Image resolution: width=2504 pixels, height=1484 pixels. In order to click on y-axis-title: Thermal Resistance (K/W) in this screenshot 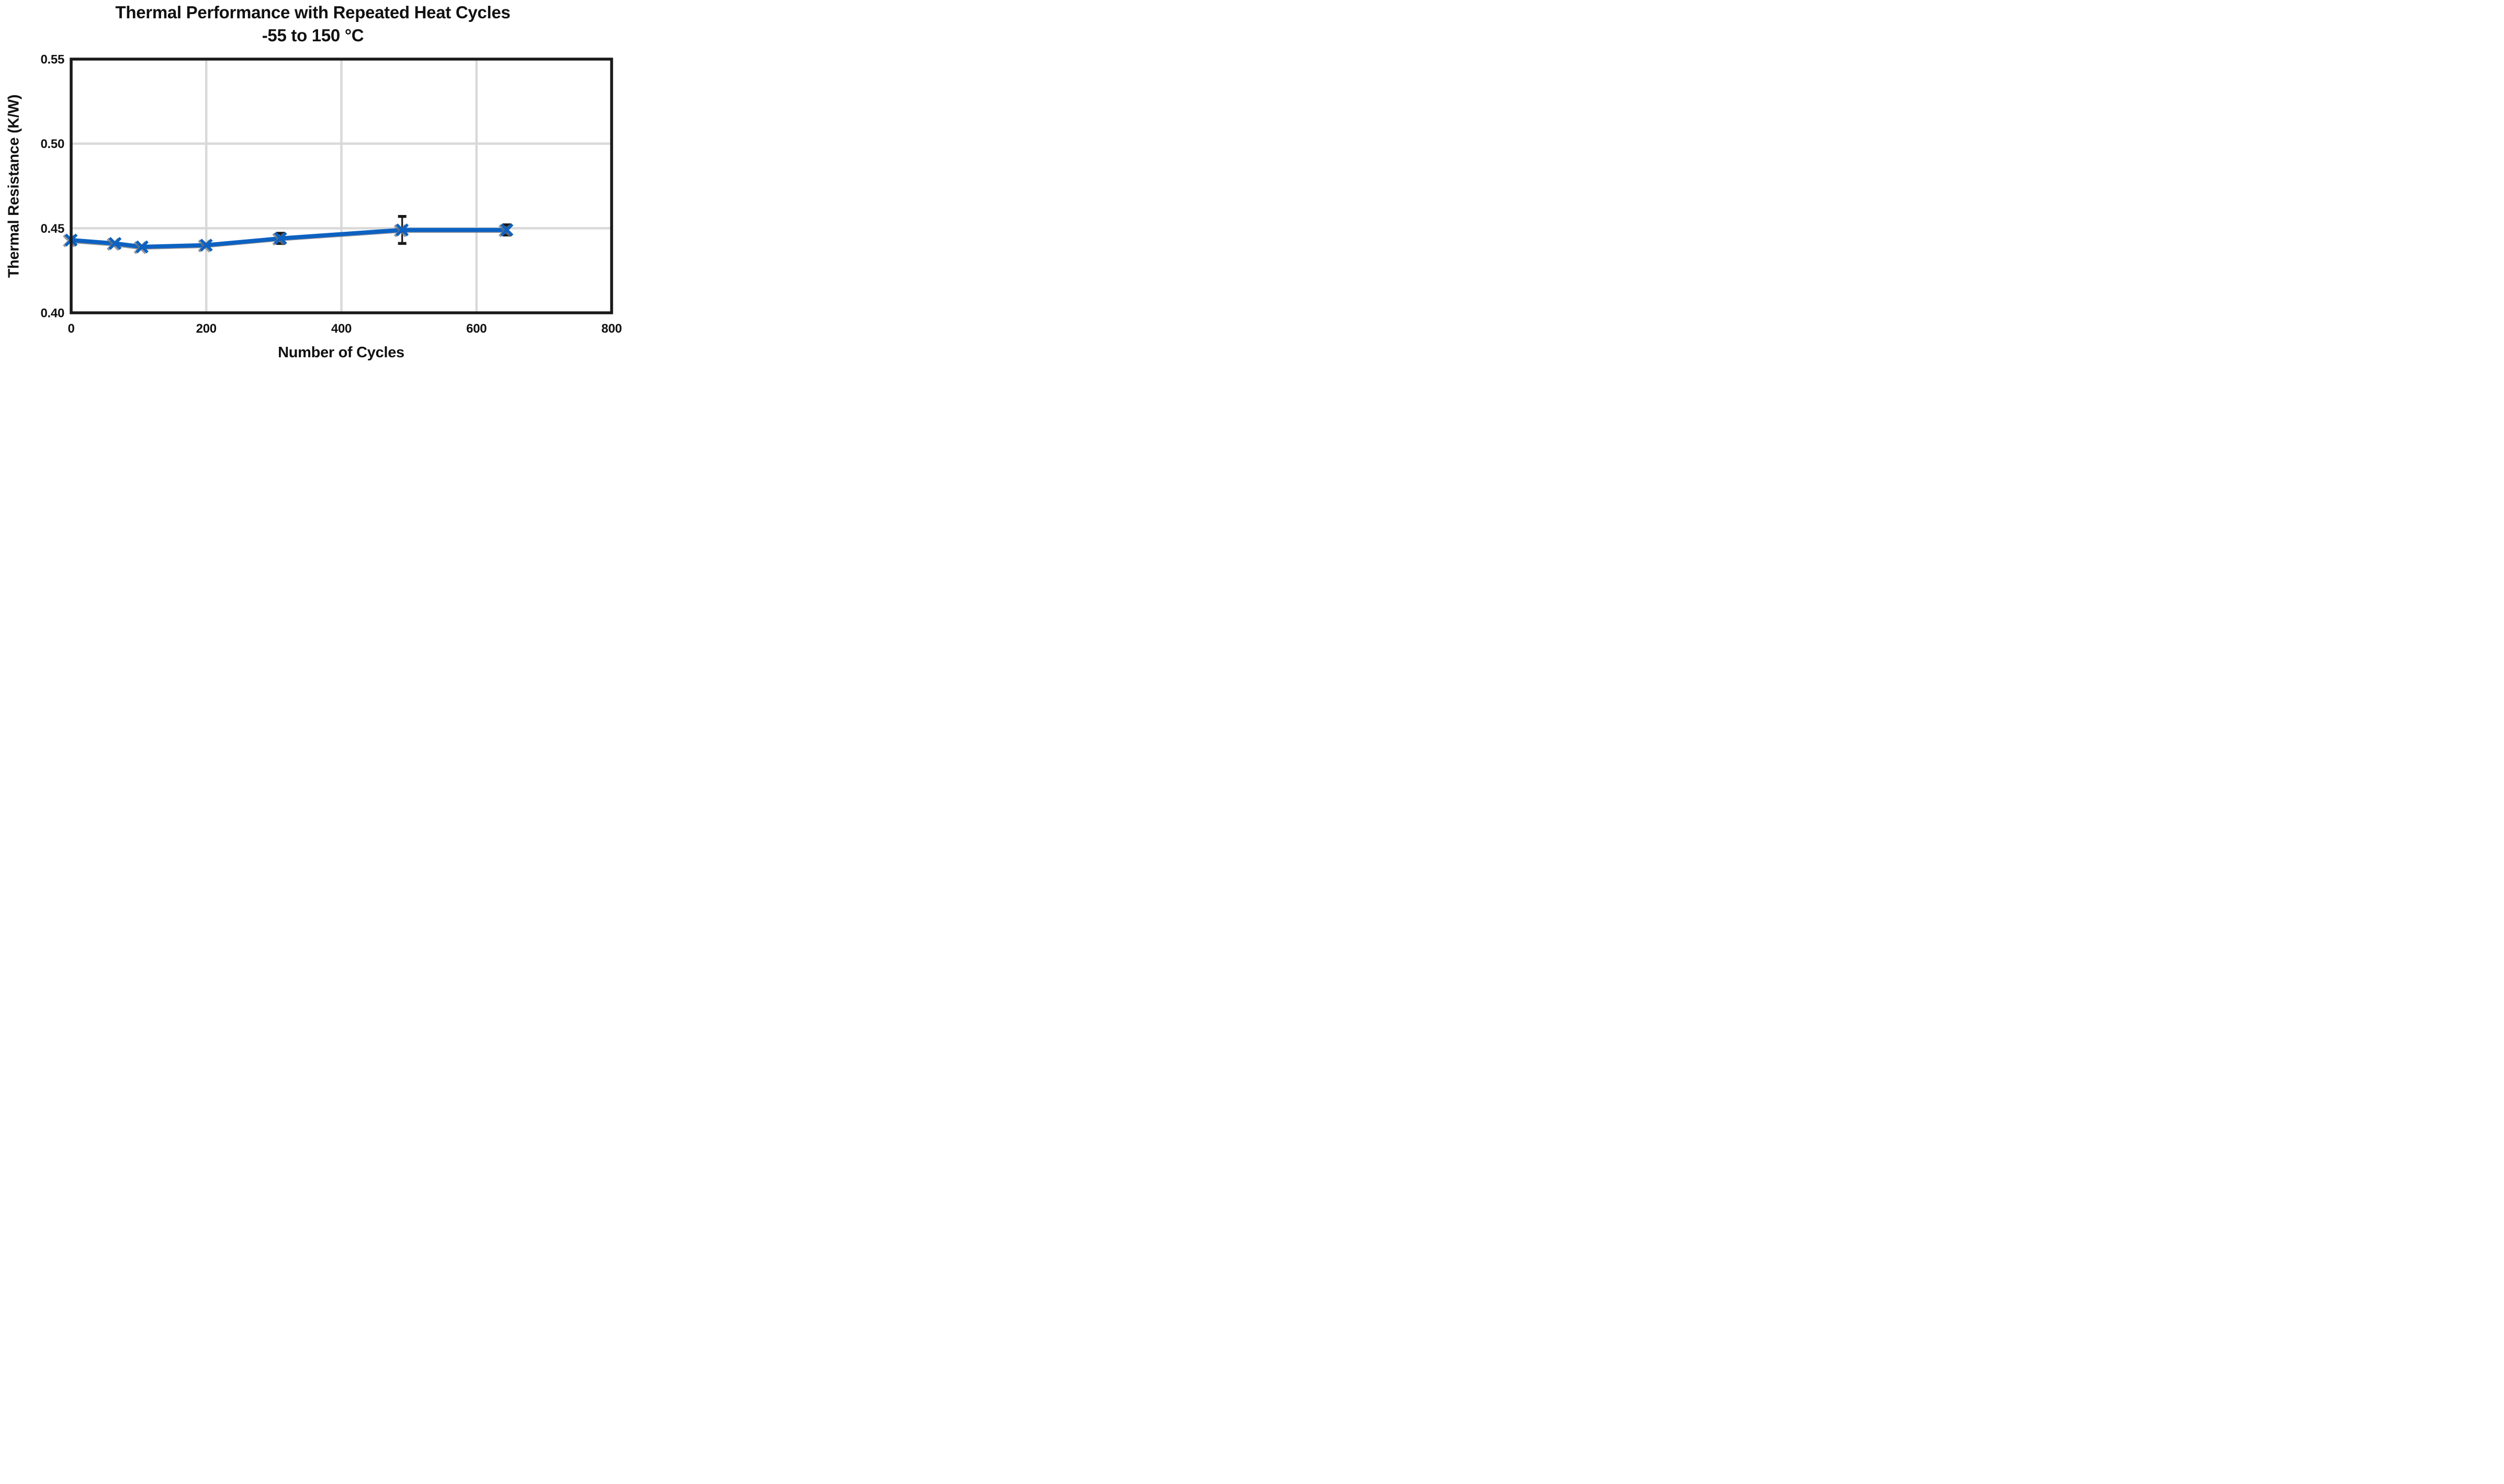, I will do `click(13, 186)`.